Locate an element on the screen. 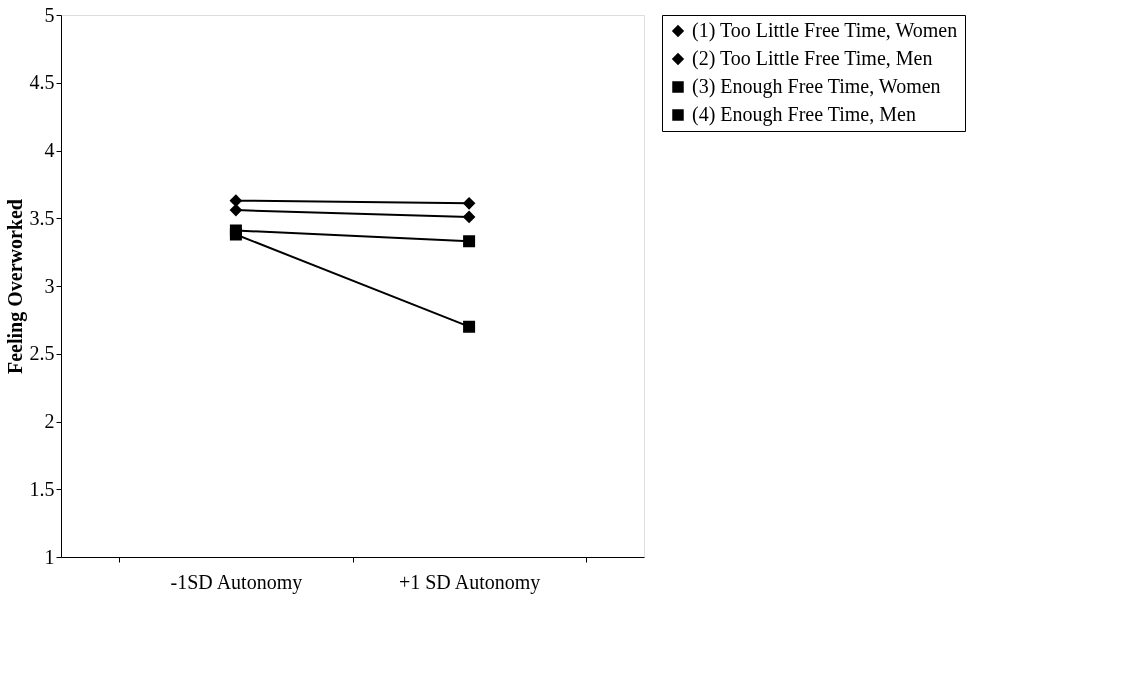 This screenshot has height=688, width=1124. y-tick-label: 3.5 is located at coordinates (42, 217).